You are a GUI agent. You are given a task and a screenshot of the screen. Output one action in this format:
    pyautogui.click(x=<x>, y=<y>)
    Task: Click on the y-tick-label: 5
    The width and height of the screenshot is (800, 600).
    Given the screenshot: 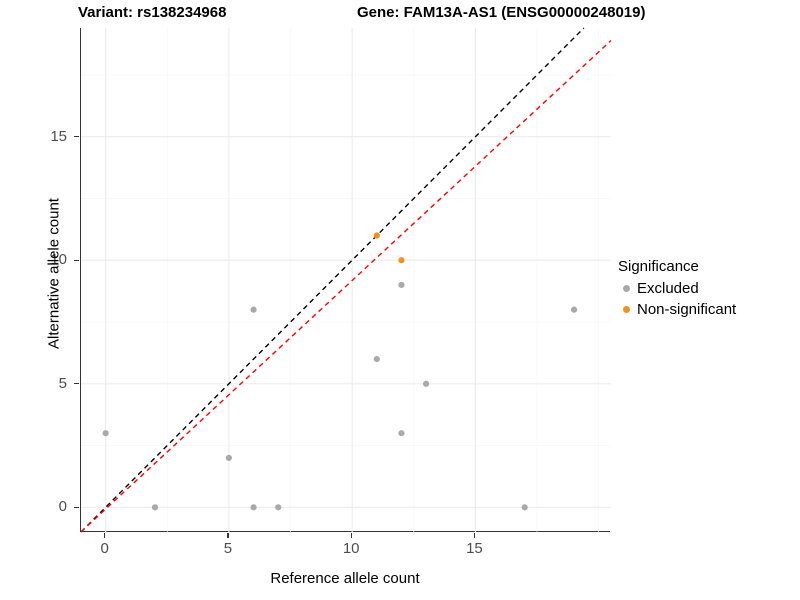 What is the action you would take?
    pyautogui.click(x=62, y=383)
    